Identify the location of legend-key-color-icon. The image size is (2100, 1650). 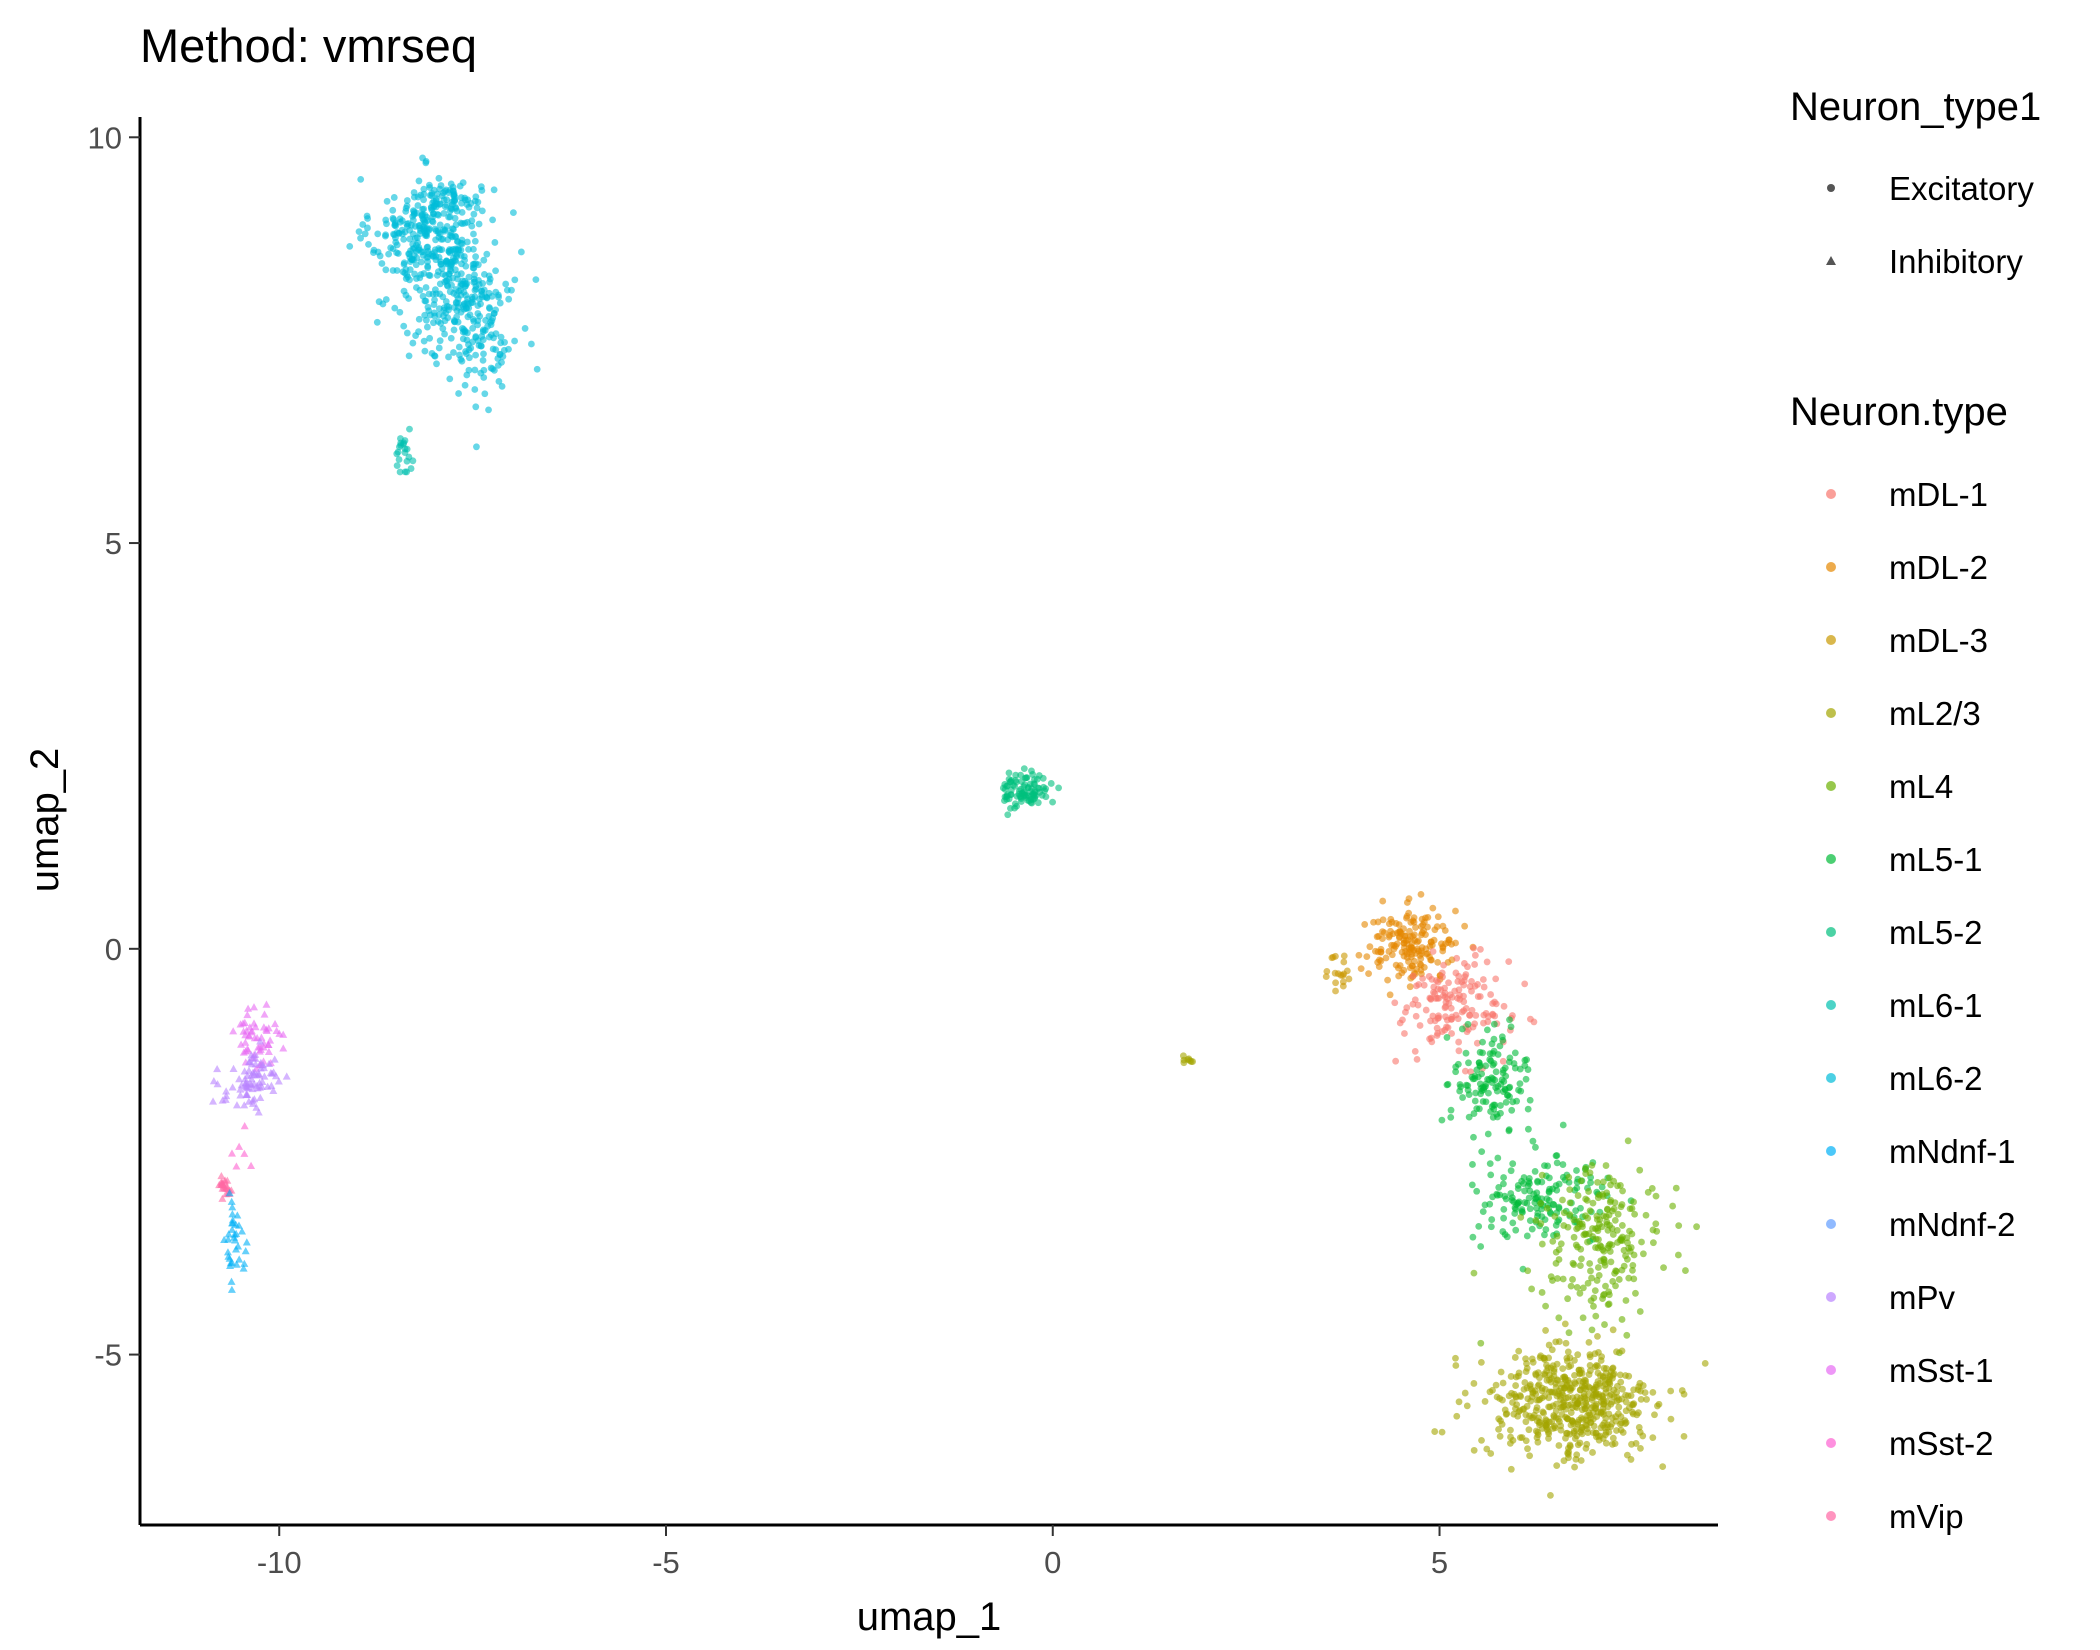
(1831, 1370).